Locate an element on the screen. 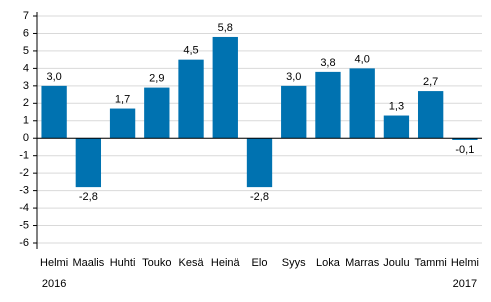  x-tick-label: Joulu is located at coordinates (396, 263).